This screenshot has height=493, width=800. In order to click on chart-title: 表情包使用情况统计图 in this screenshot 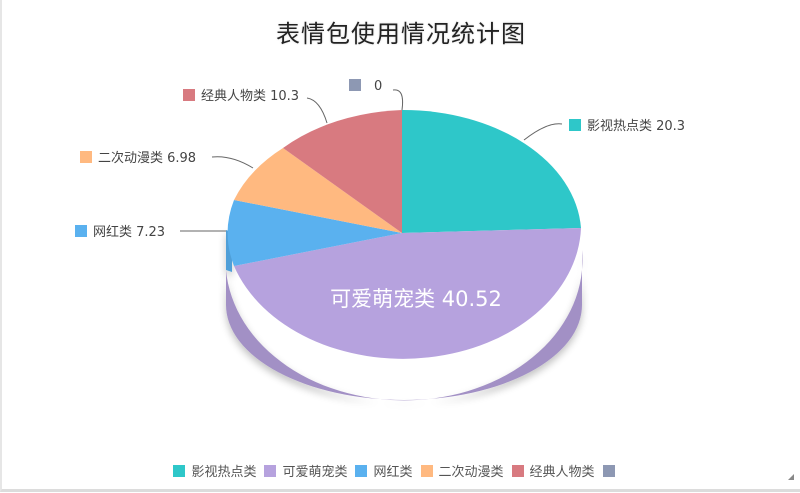, I will do `click(401, 34)`.